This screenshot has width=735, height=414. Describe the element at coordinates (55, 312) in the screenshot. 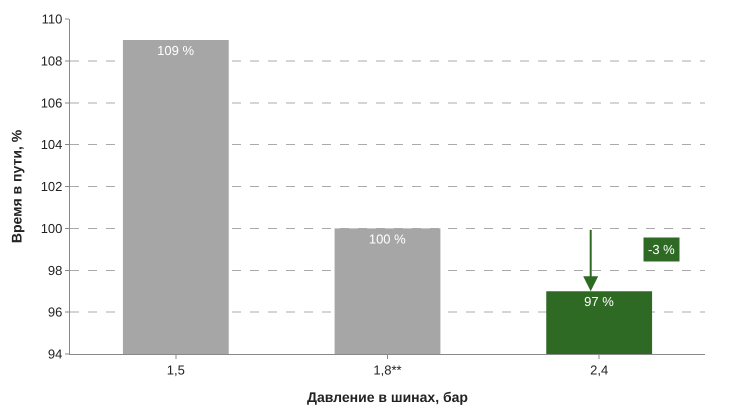

I see `y-tick-label: 96` at that location.